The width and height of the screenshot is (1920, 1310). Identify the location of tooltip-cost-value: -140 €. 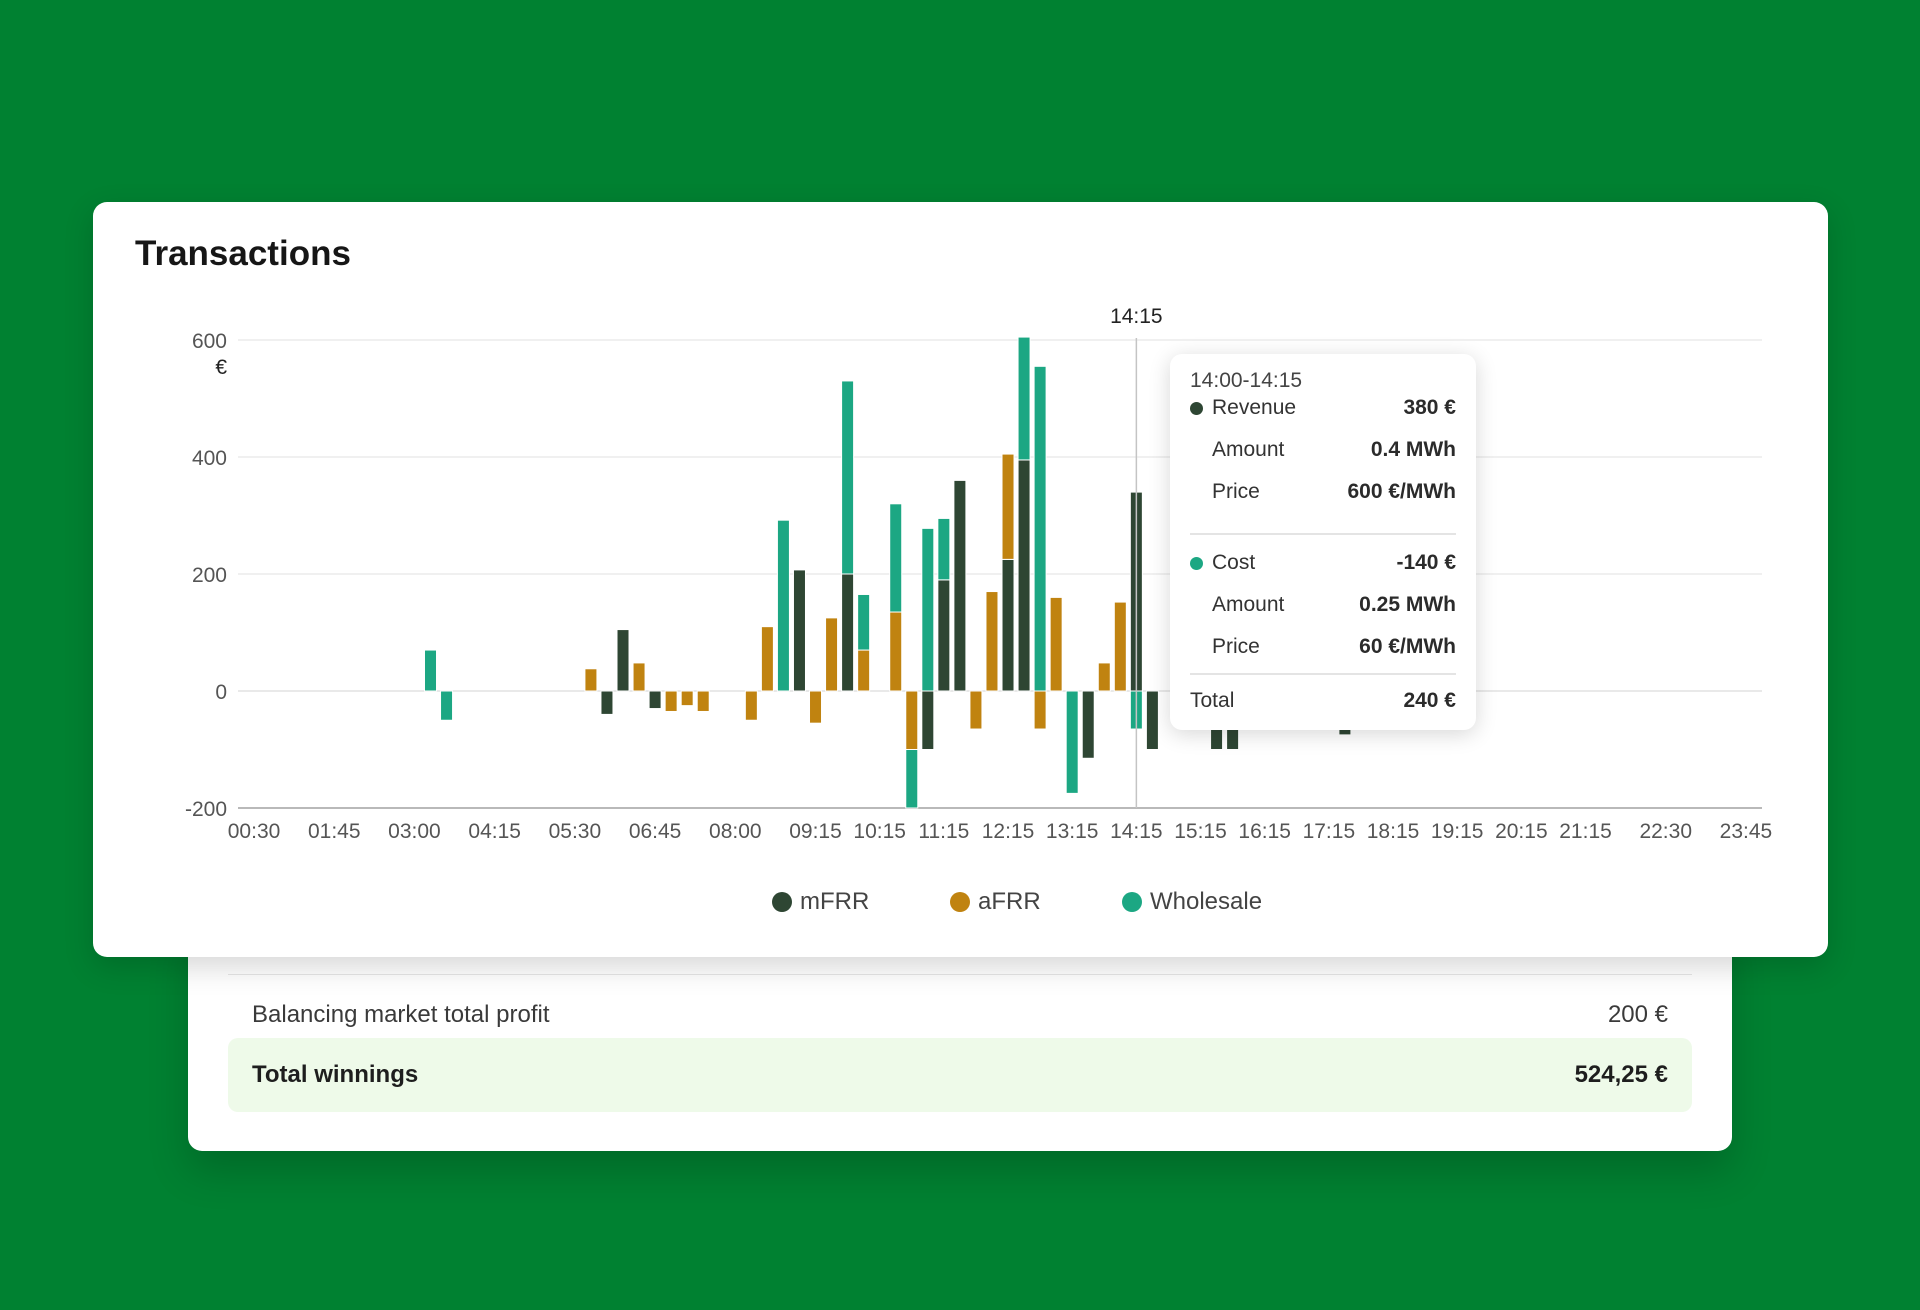
(1426, 562).